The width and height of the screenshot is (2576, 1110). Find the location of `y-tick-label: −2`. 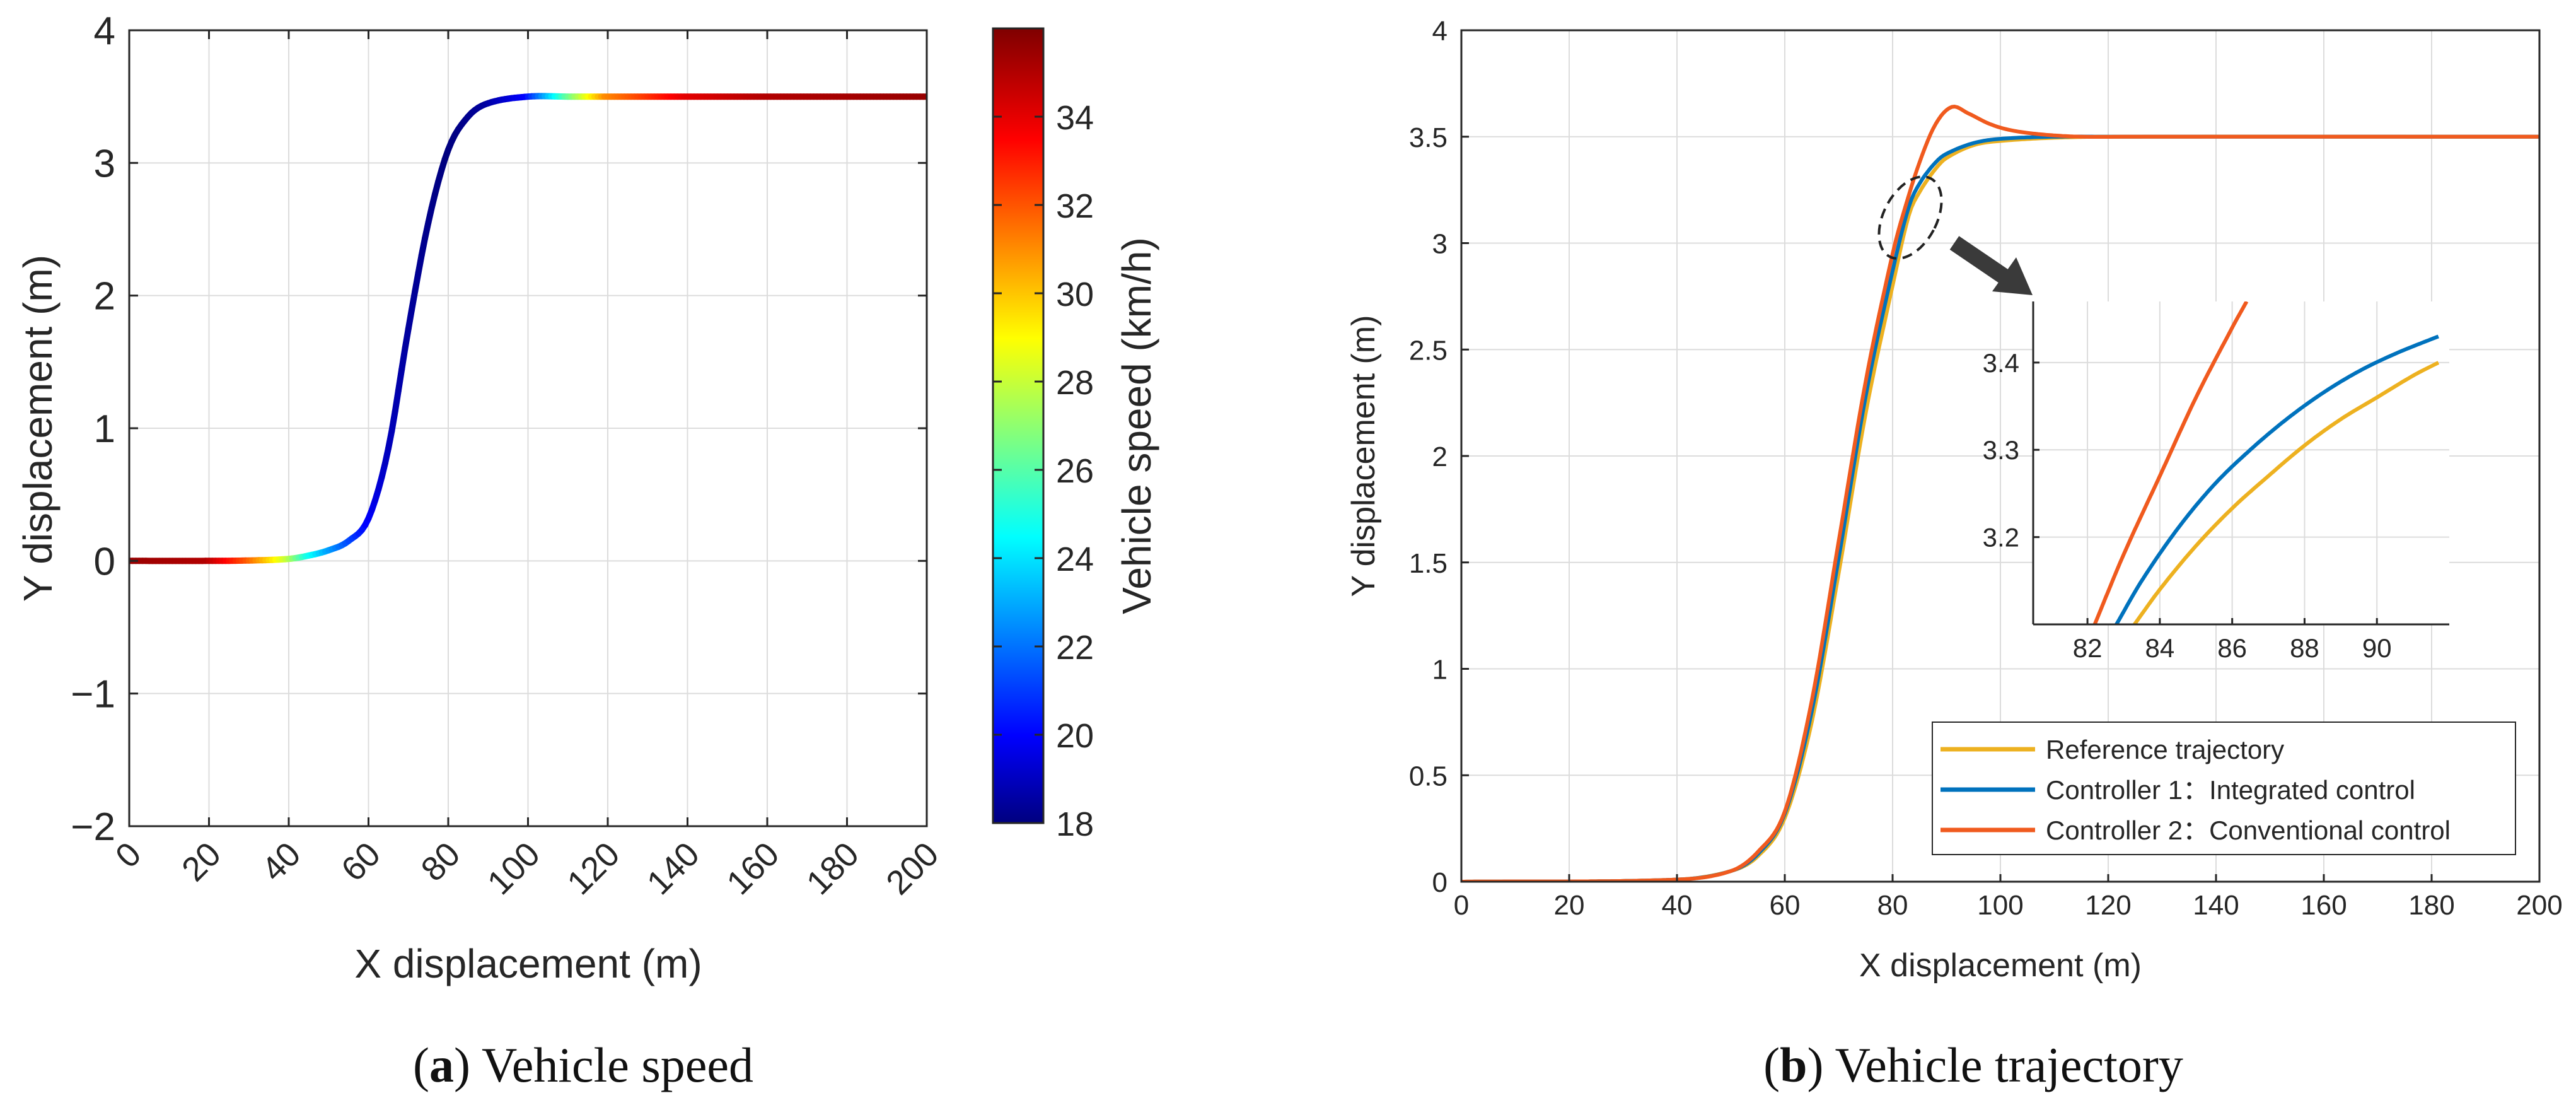

y-tick-label: −2 is located at coordinates (93, 827).